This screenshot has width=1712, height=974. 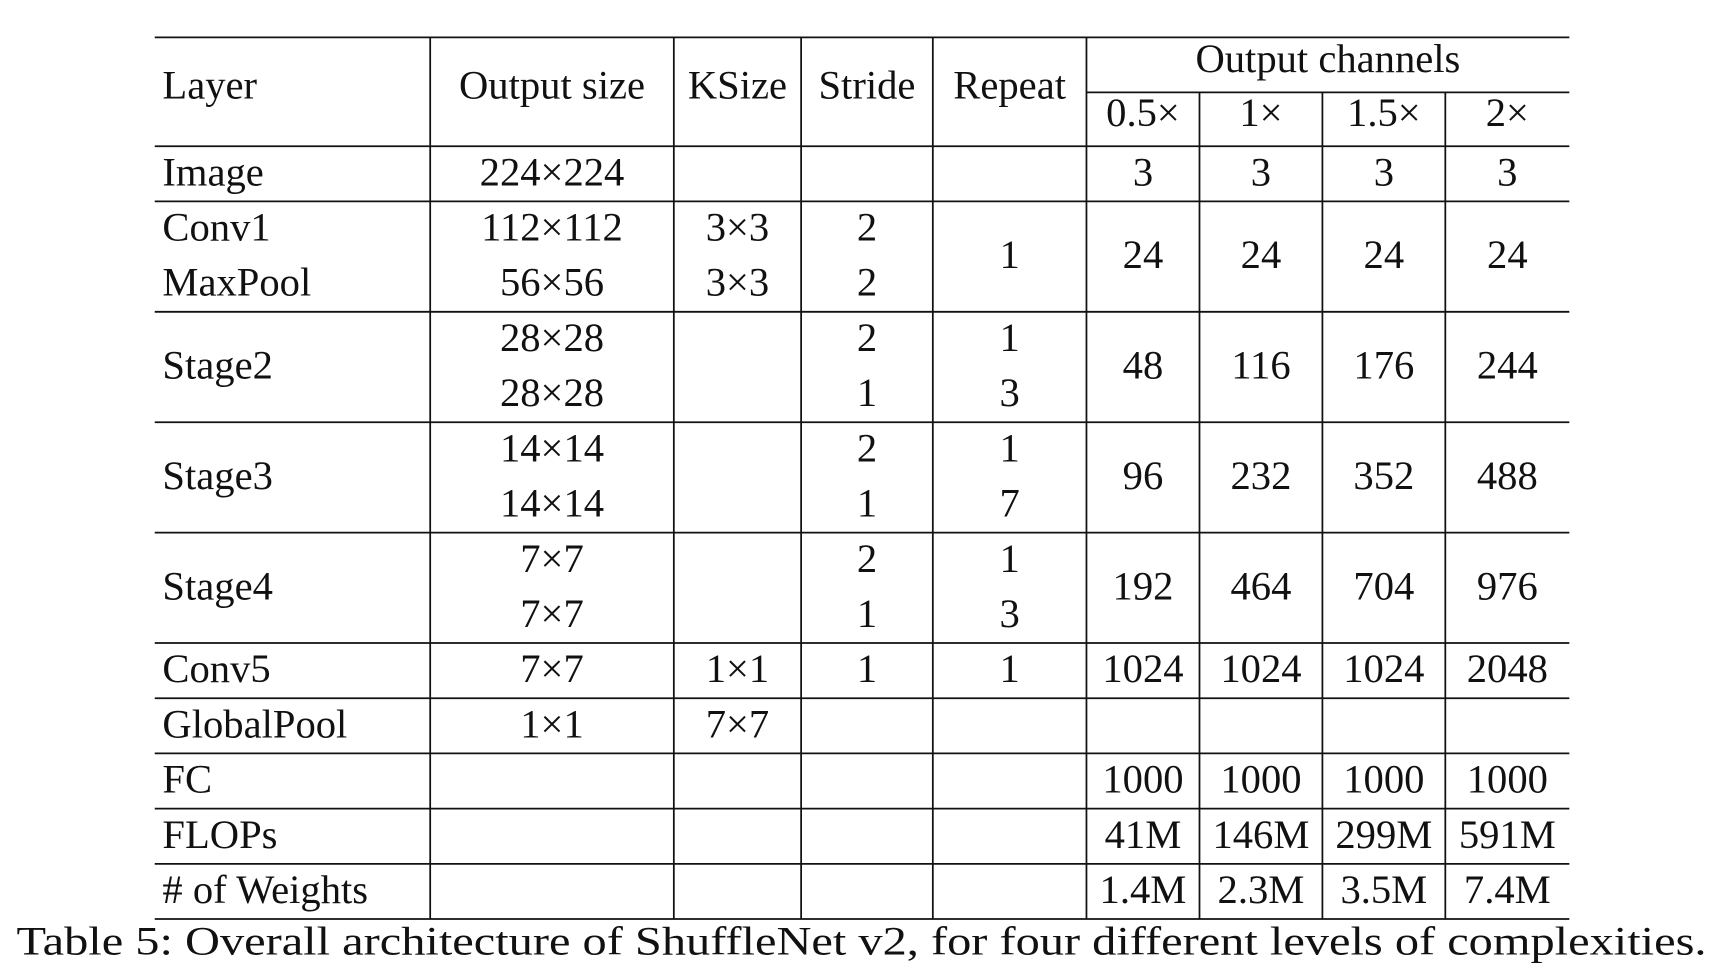 I want to click on cell: # of Weights, so click(x=265, y=889).